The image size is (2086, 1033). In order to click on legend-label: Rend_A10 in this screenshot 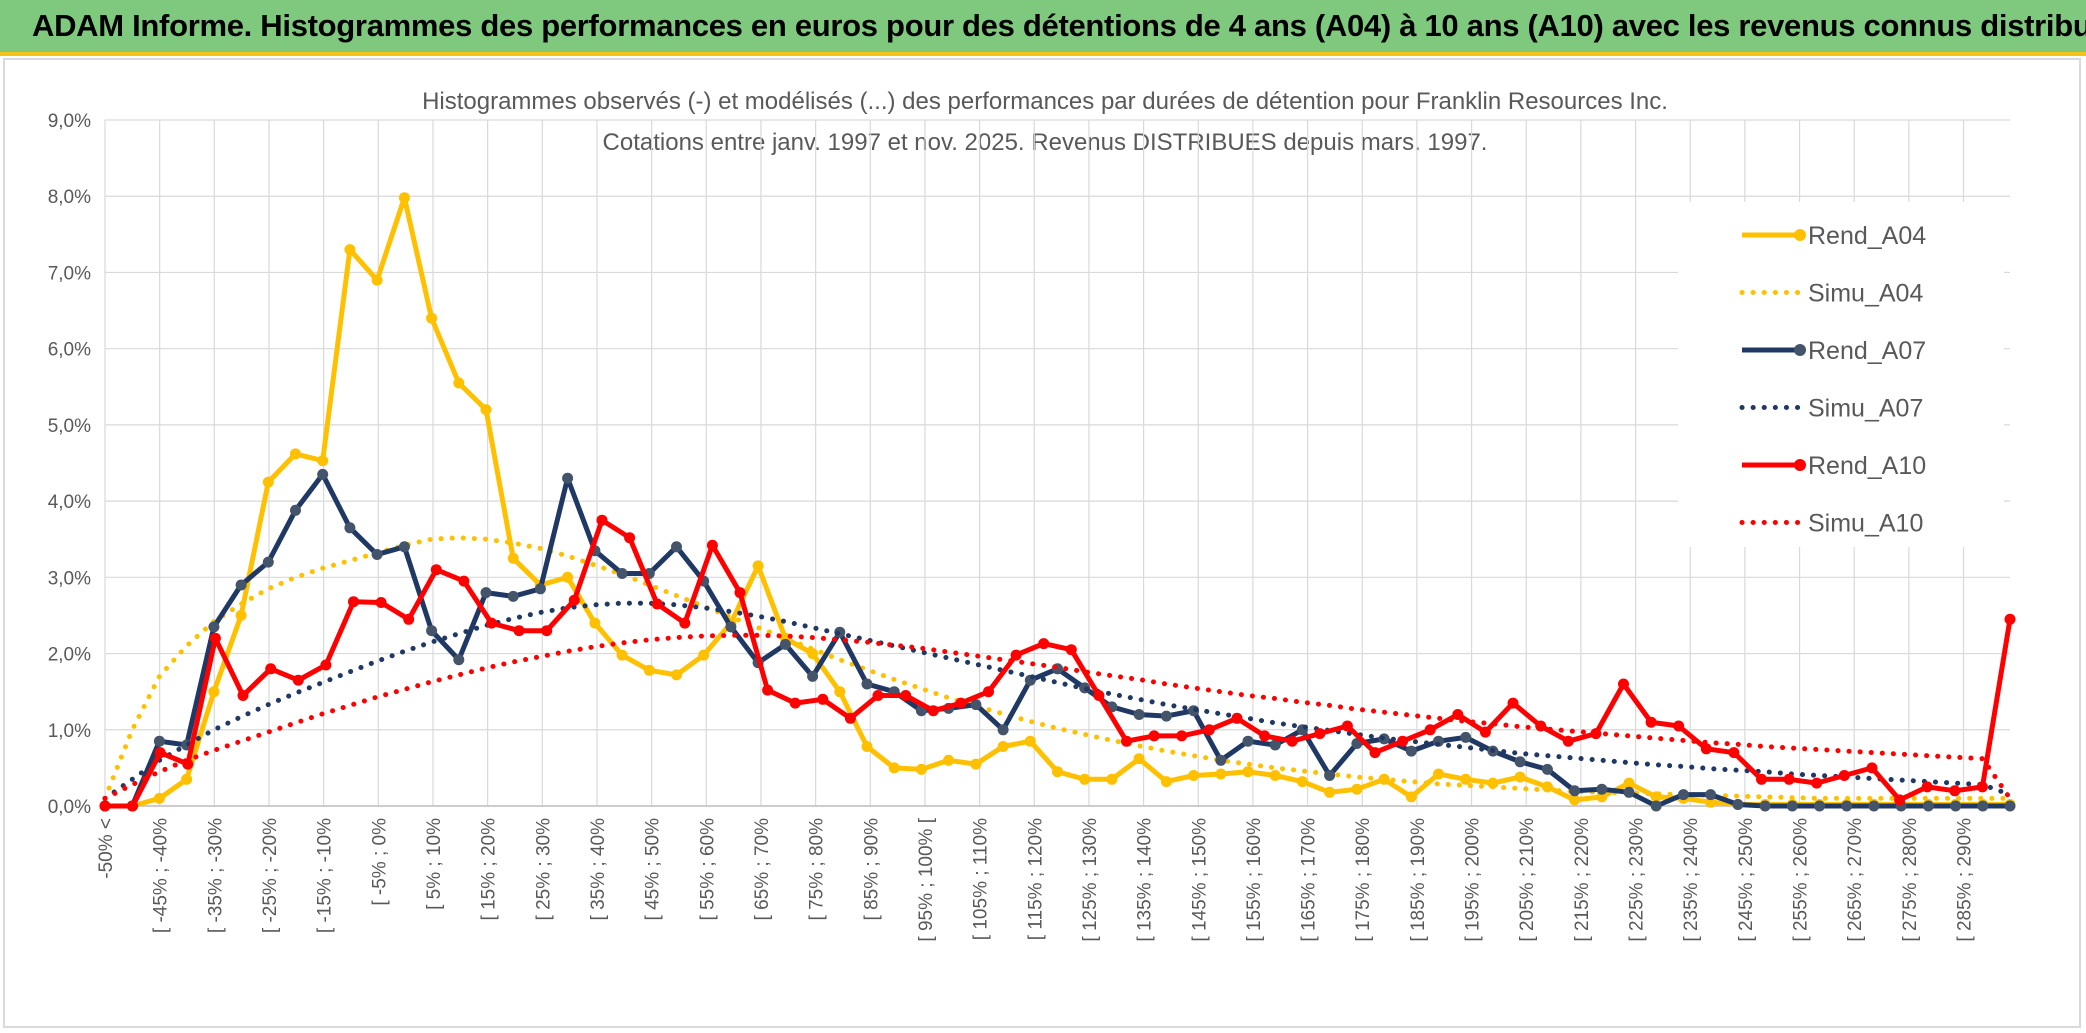, I will do `click(1867, 466)`.